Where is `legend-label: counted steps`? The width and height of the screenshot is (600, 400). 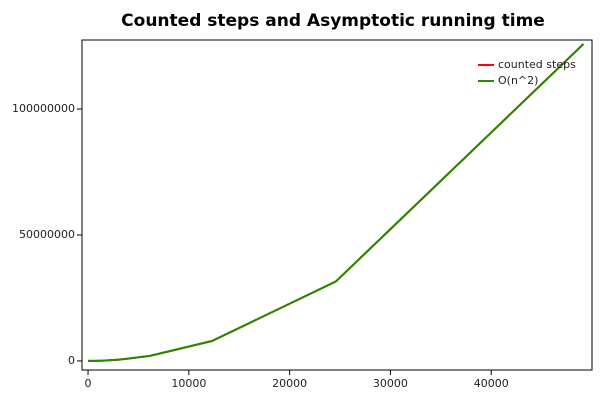 legend-label: counted steps is located at coordinates (537, 64).